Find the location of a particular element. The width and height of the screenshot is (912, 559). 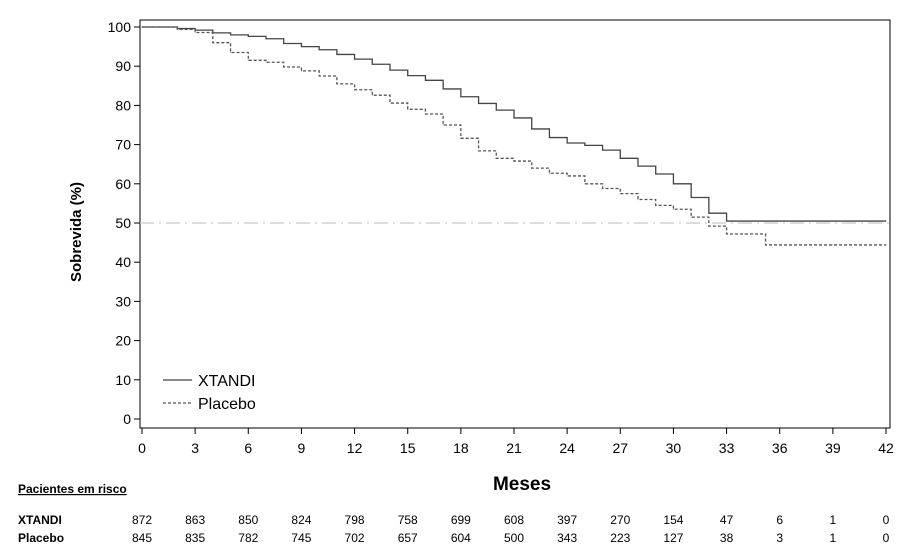

x-tick-label: 0 is located at coordinates (142, 448).